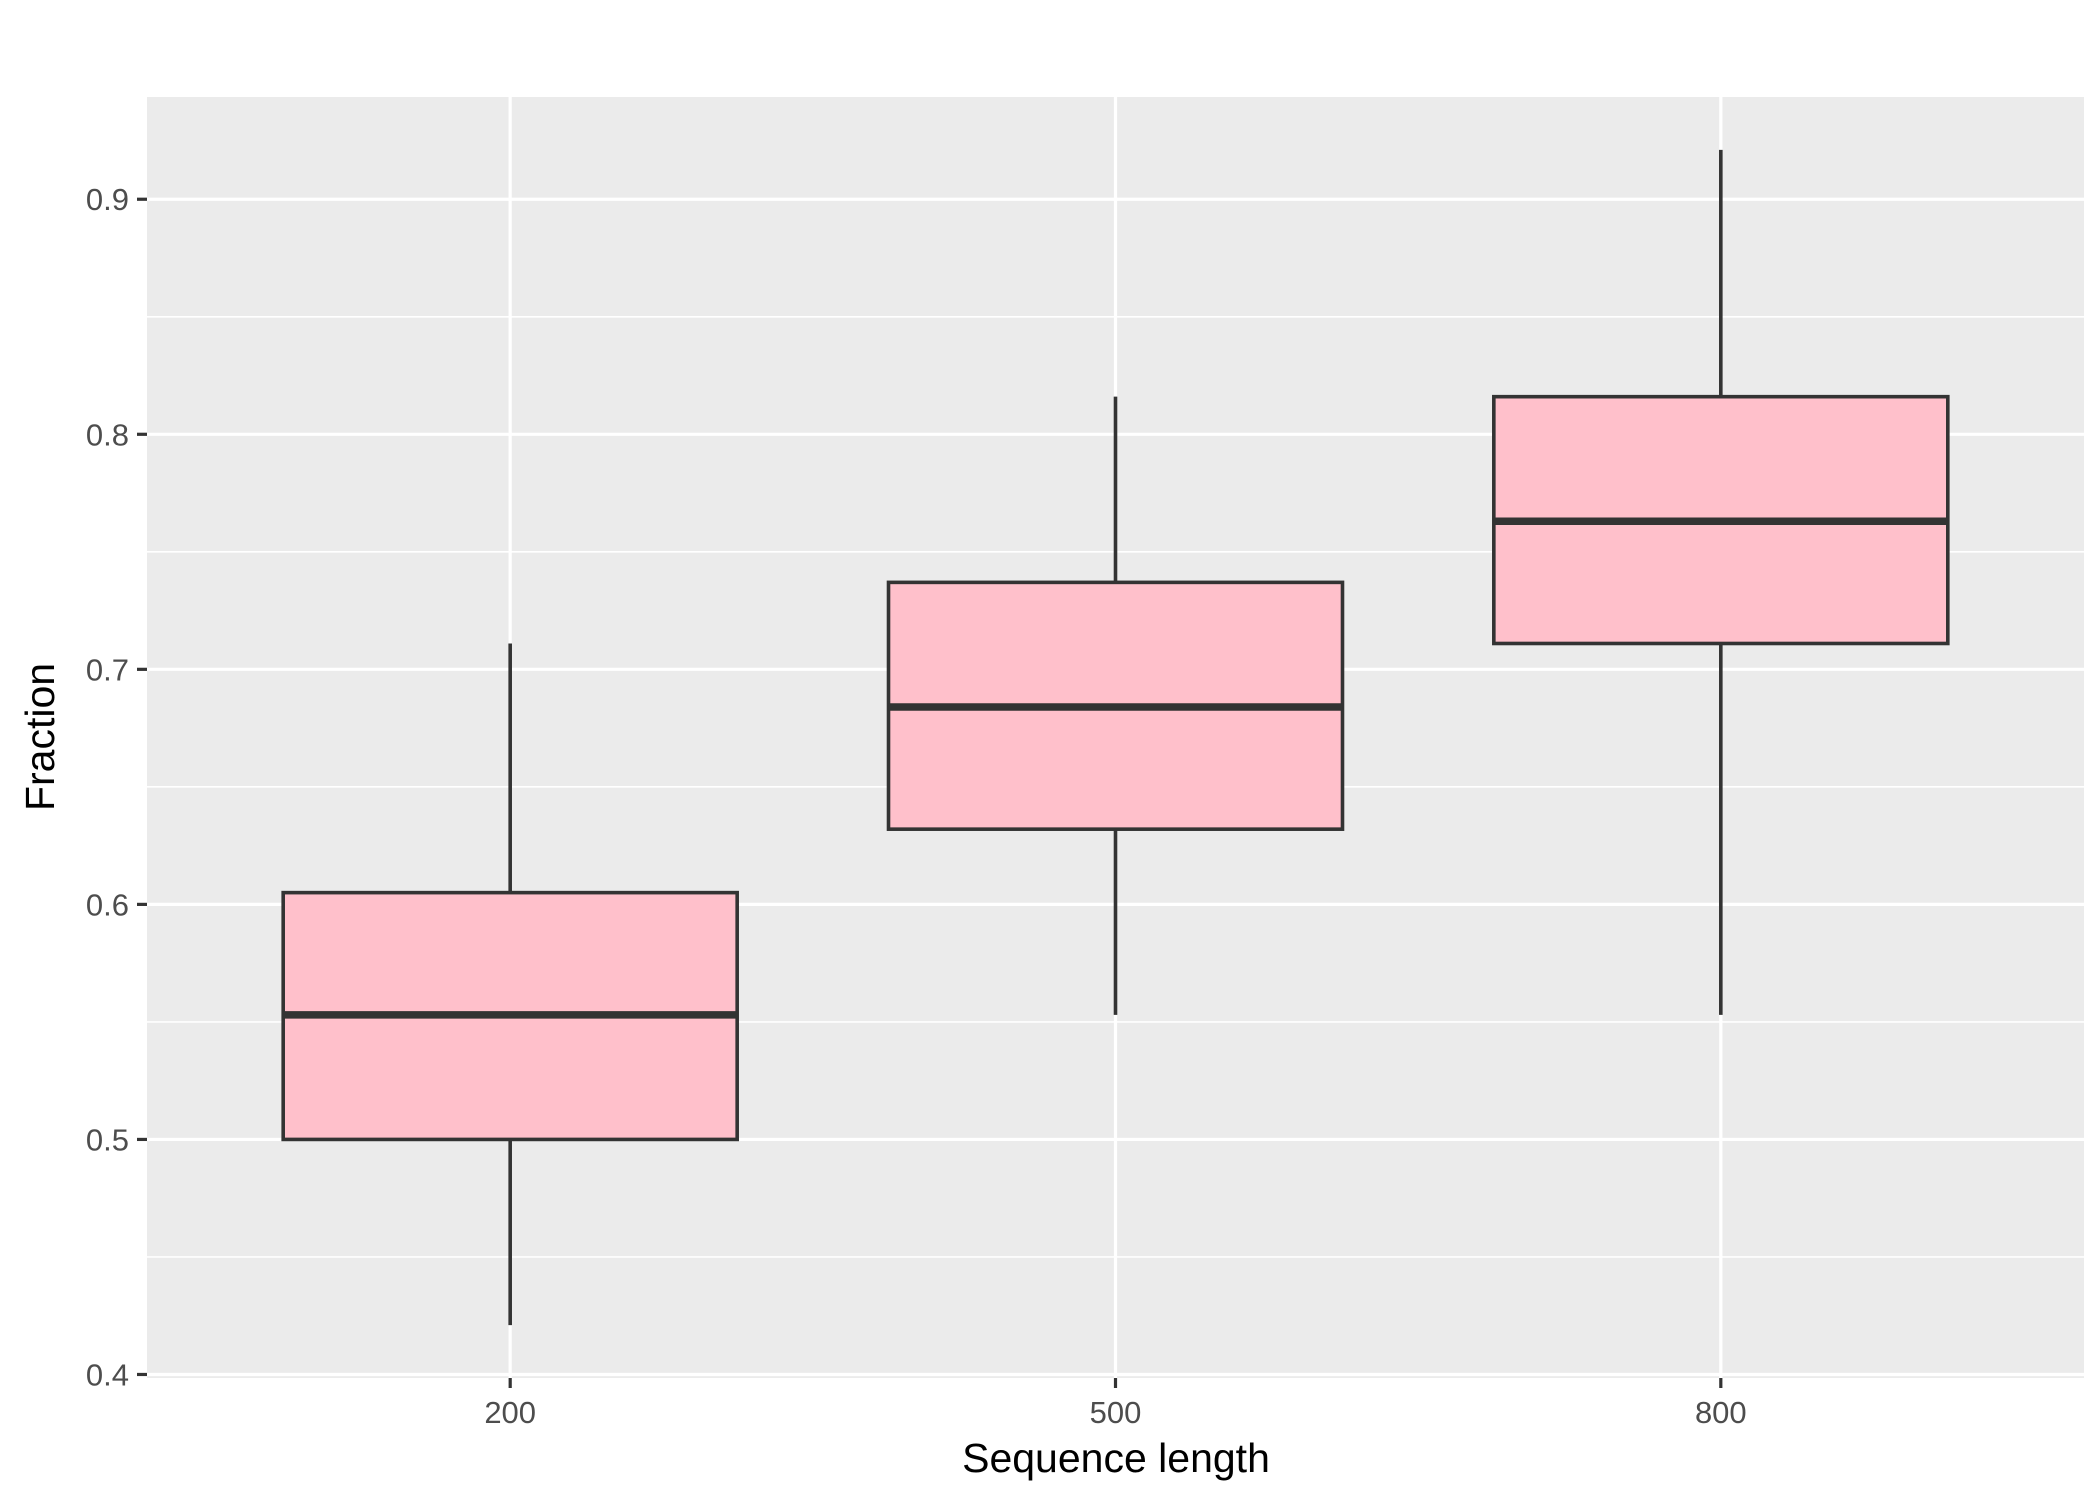  What do you see at coordinates (107, 199) in the screenshot?
I see `y-tick-label: 0.9` at bounding box center [107, 199].